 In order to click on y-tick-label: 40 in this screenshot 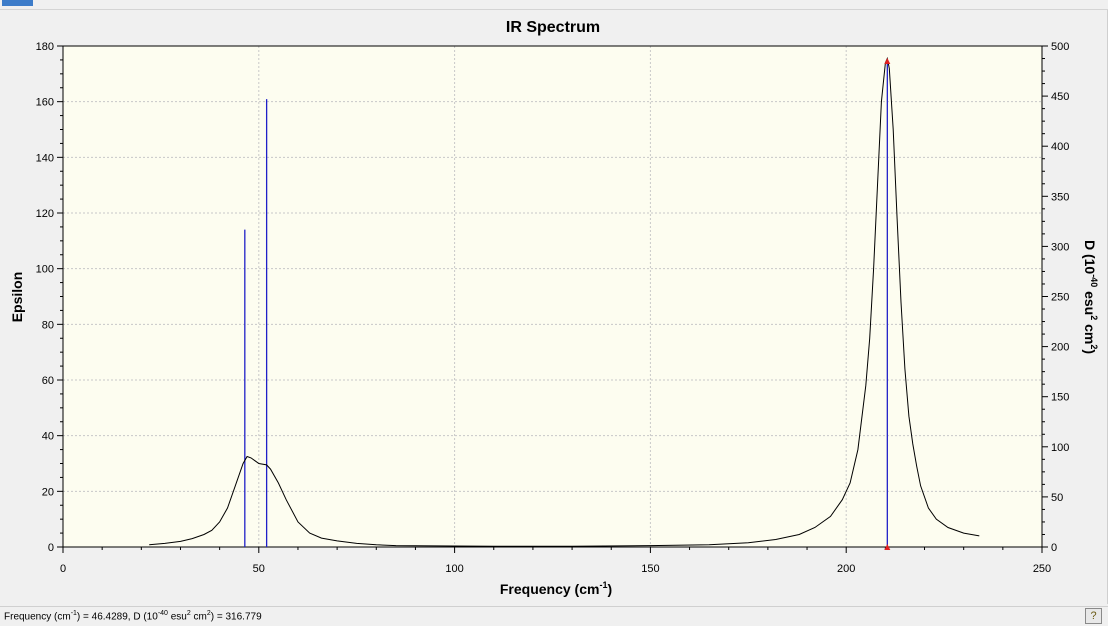, I will do `click(48, 437)`.